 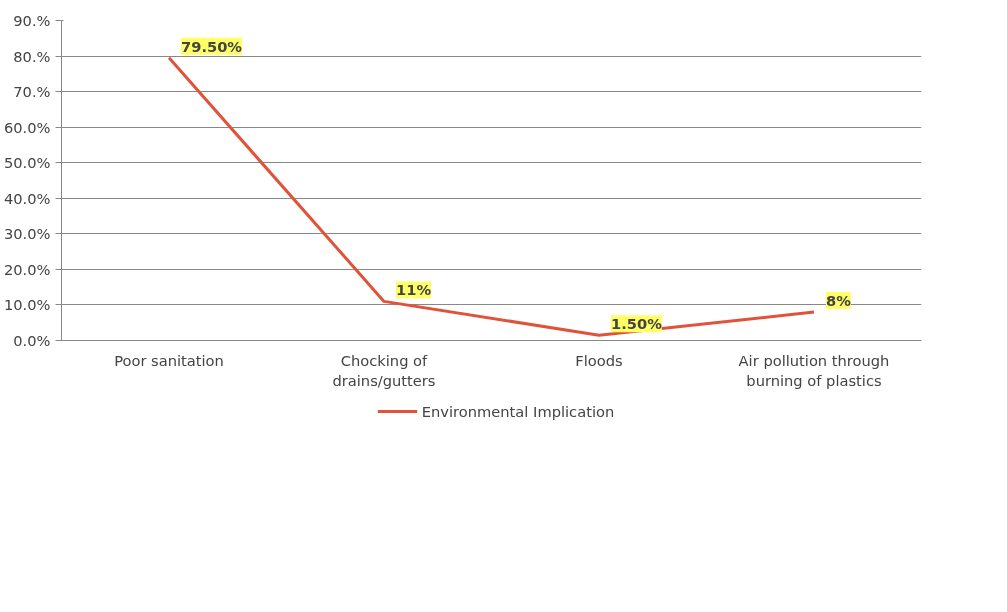 I want to click on y-tick-label: 30.0%, so click(x=27, y=234).